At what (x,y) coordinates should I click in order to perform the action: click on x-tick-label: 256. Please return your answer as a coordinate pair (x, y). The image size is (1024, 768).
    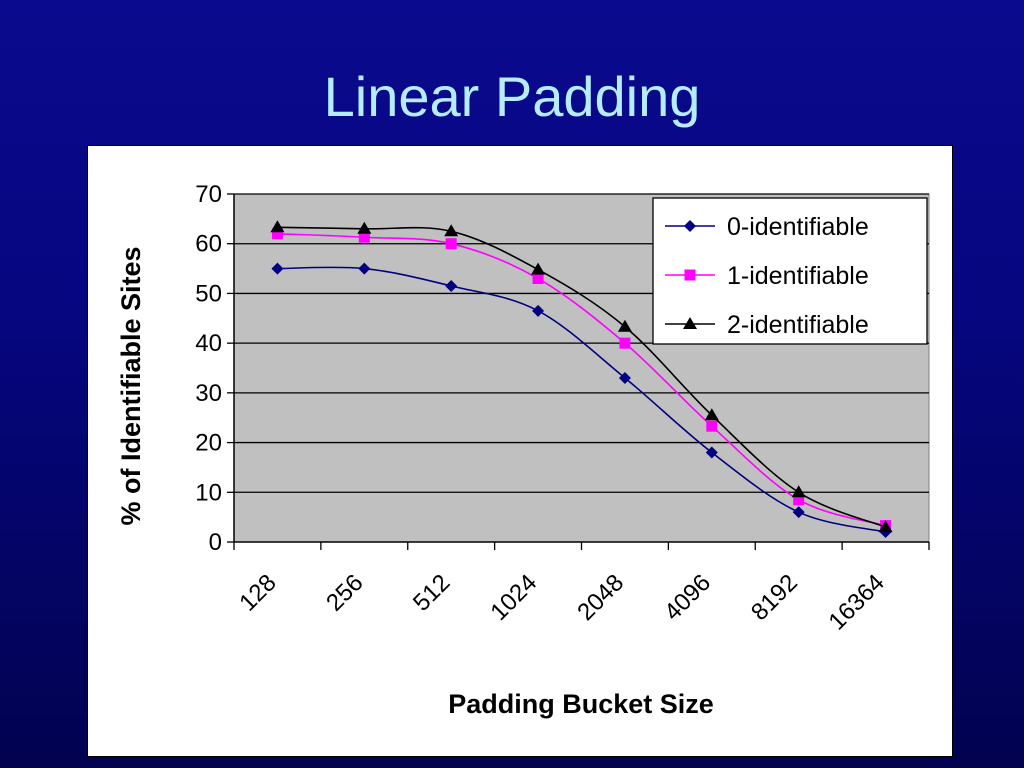
    Looking at the image, I should click on (344, 592).